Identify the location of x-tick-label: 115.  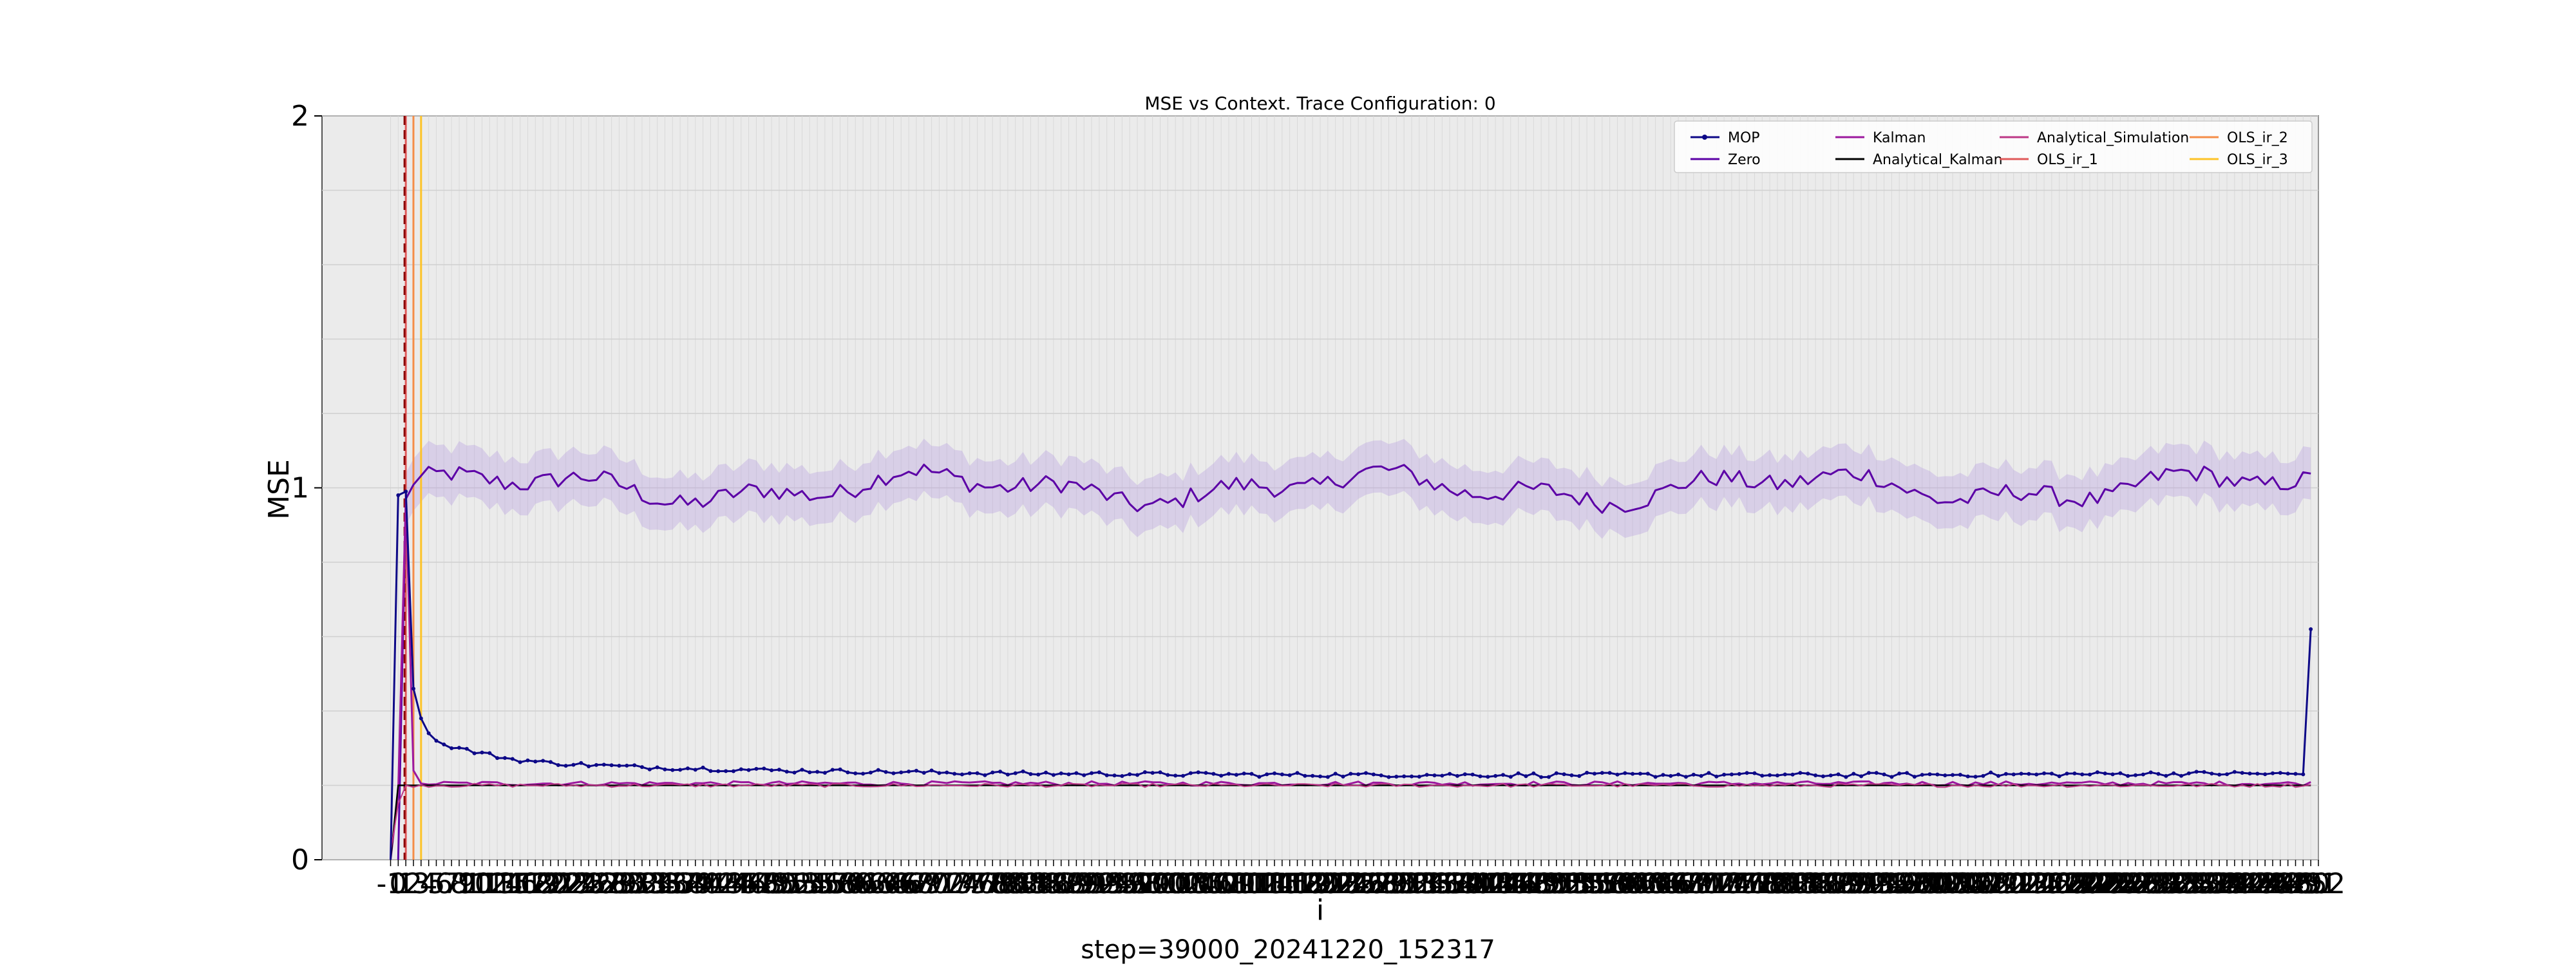
(1274, 883).